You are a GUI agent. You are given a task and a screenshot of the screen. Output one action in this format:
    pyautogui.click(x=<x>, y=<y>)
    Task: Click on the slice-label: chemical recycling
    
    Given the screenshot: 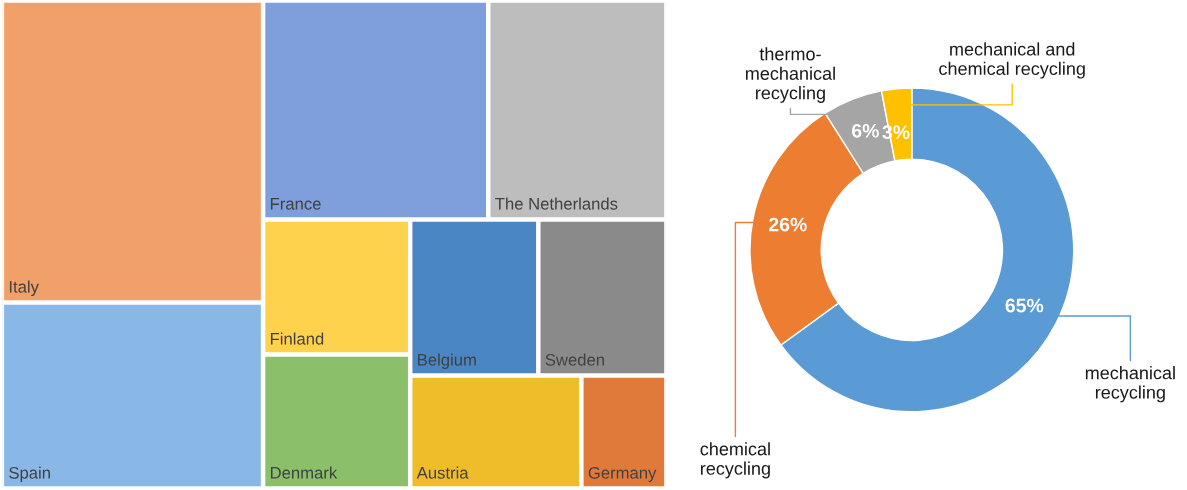 What is the action you would take?
    pyautogui.click(x=735, y=460)
    